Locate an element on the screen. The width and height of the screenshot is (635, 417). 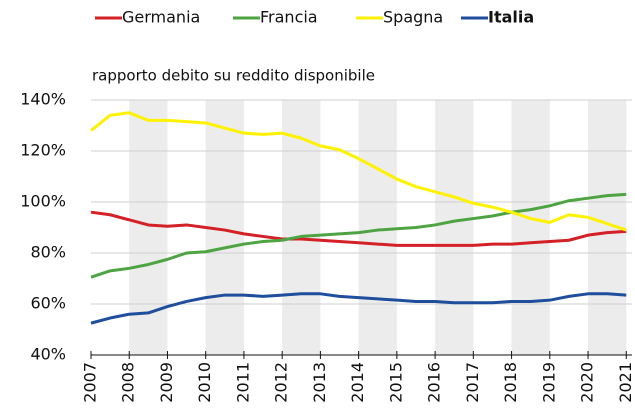
x-tick-label: 2015 is located at coordinates (395, 382).